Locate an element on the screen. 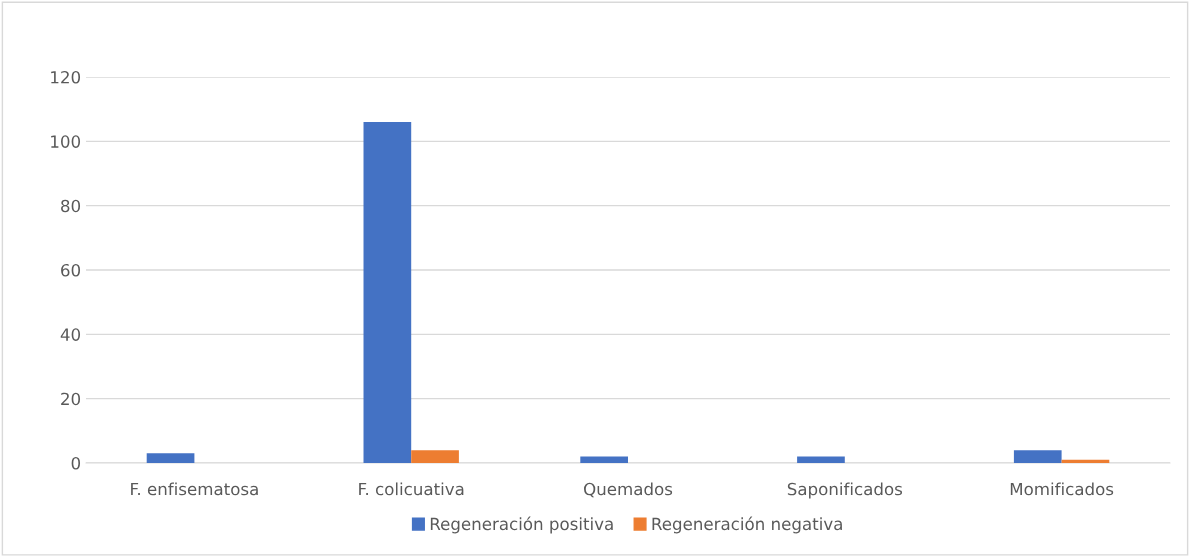  x-tick-label: F. enfisematosa is located at coordinates (194, 489).